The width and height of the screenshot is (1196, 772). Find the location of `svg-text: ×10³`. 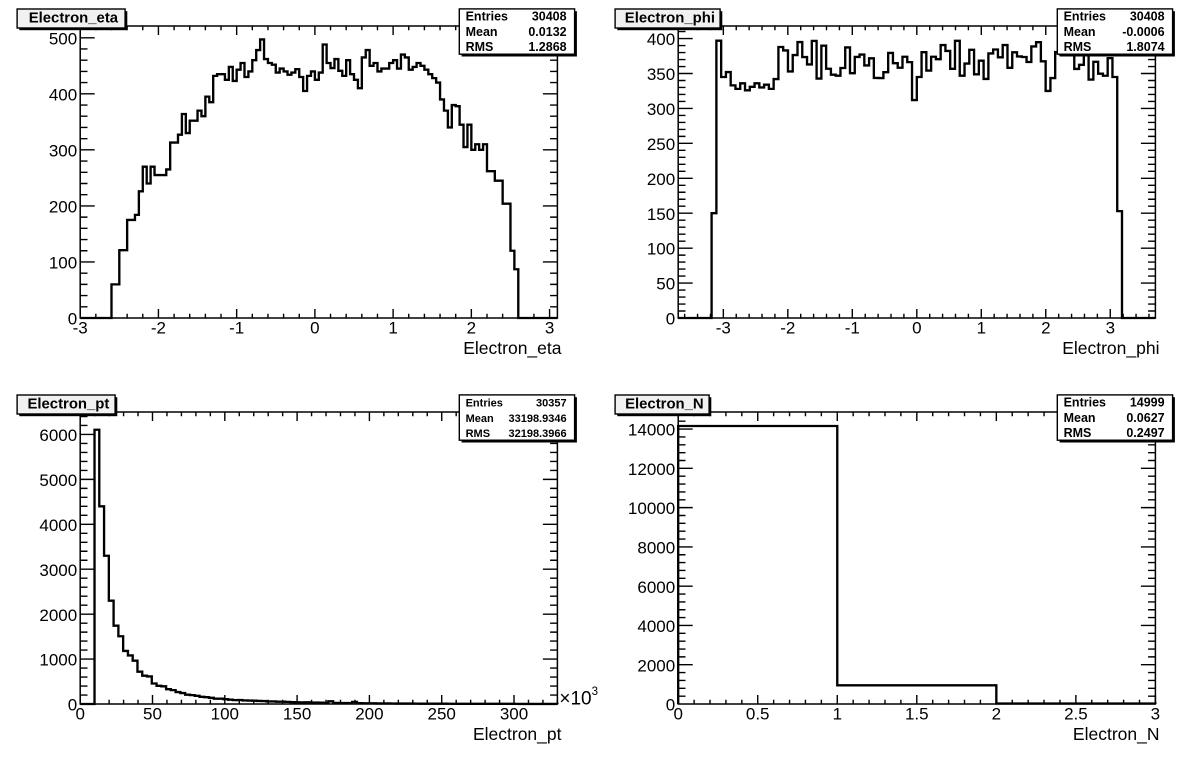

svg-text: ×10³ is located at coordinates (578, 697).